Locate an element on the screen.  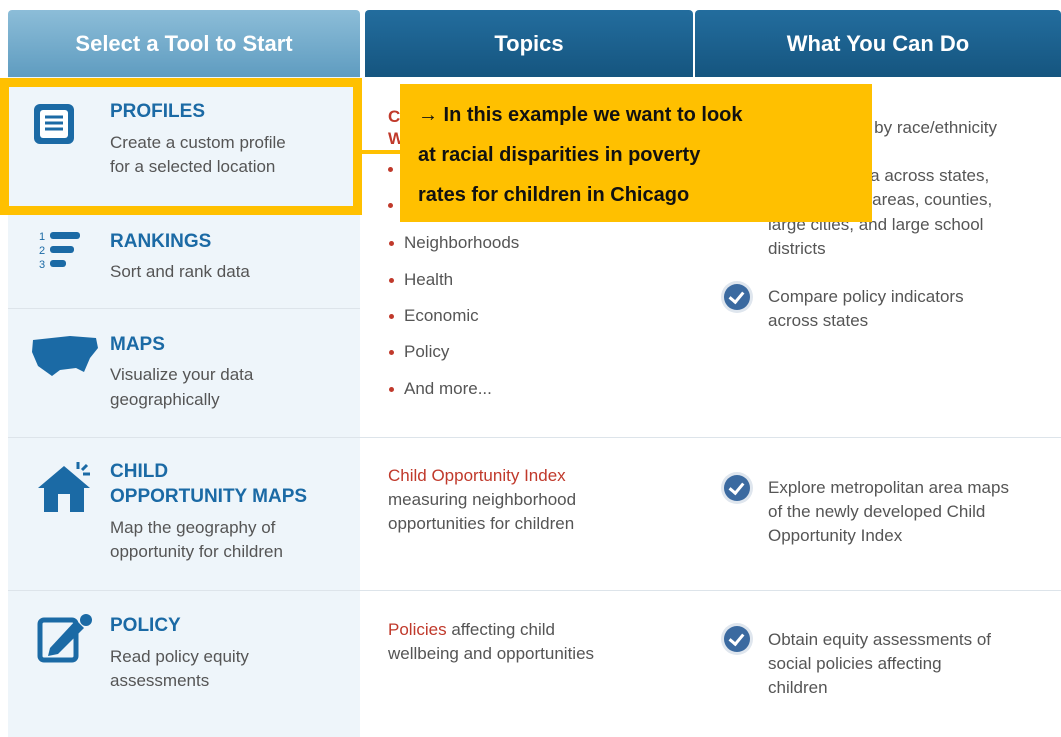
svg-text: 1 is located at coordinates (42, 237).